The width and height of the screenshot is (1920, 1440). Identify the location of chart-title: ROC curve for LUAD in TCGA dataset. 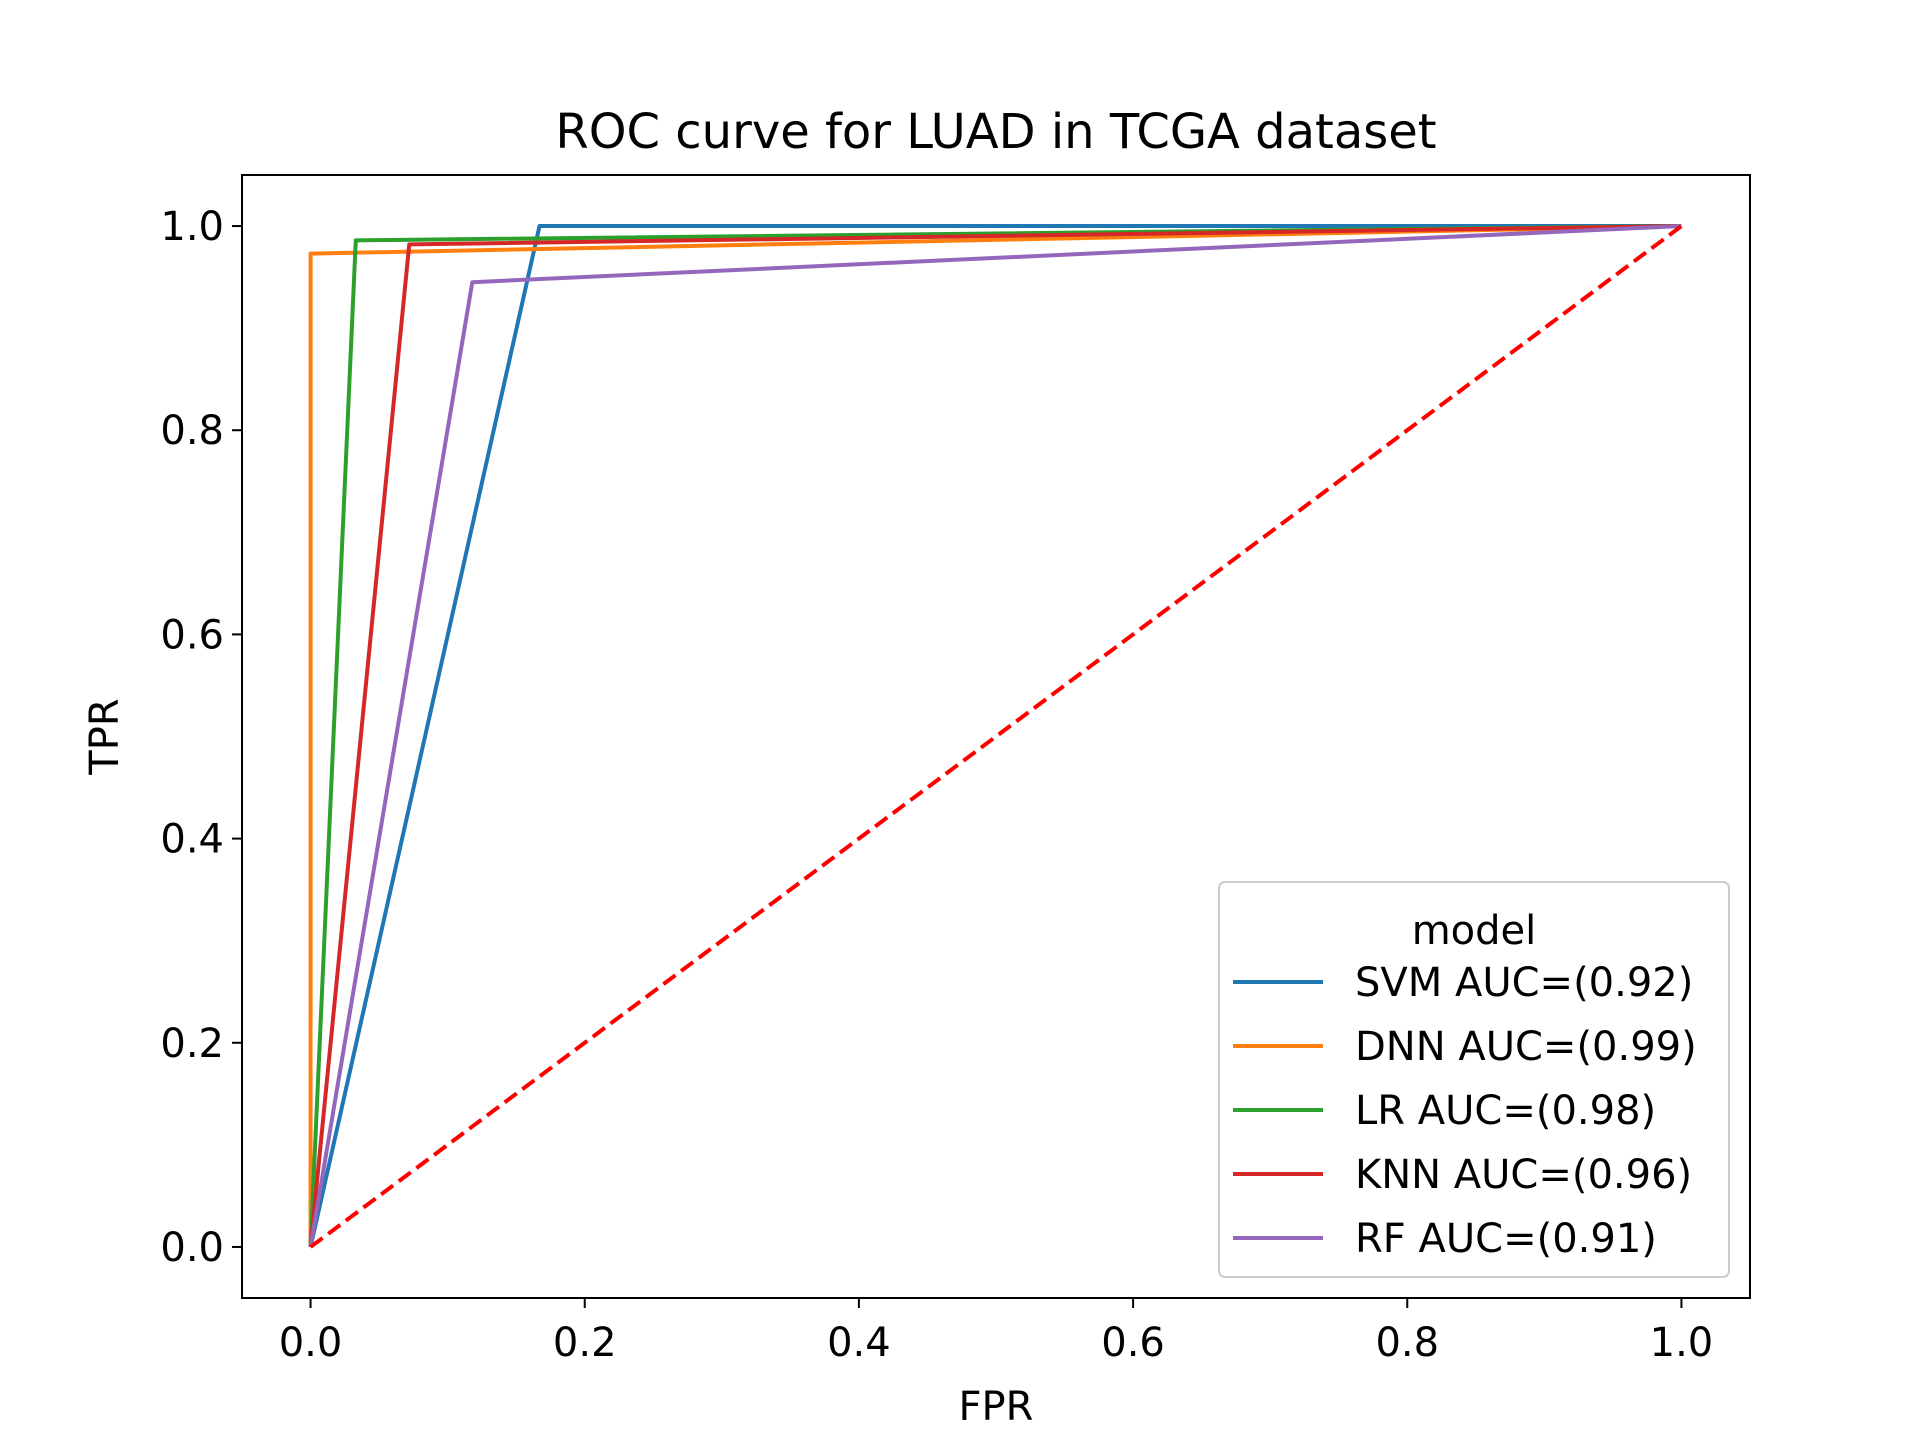
(995, 132).